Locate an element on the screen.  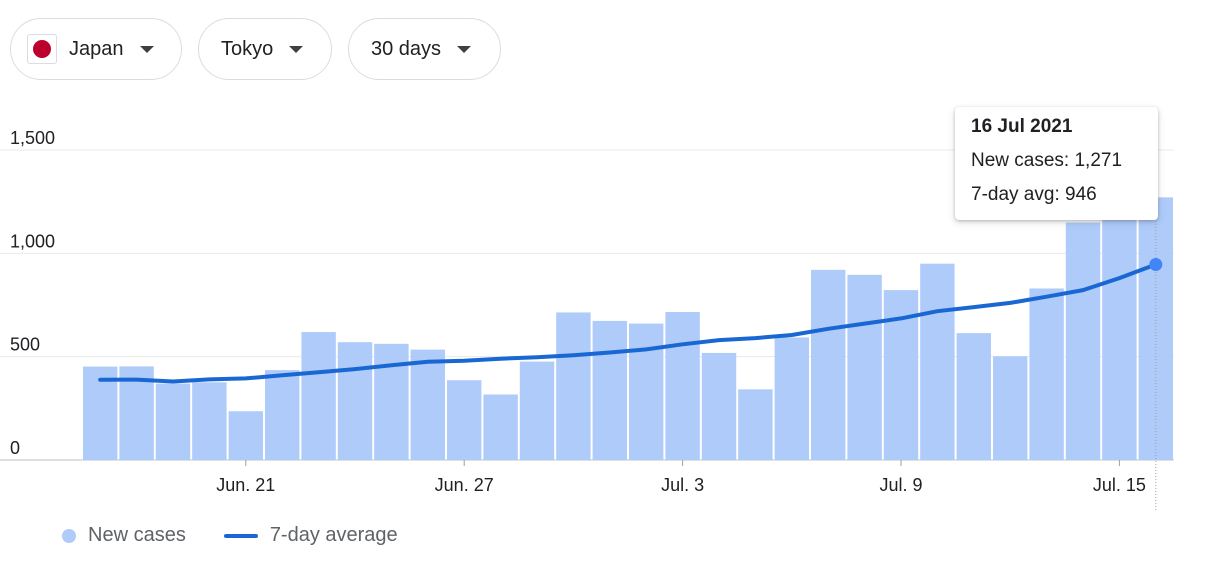
country-dropdown: Japan is located at coordinates (96, 49).